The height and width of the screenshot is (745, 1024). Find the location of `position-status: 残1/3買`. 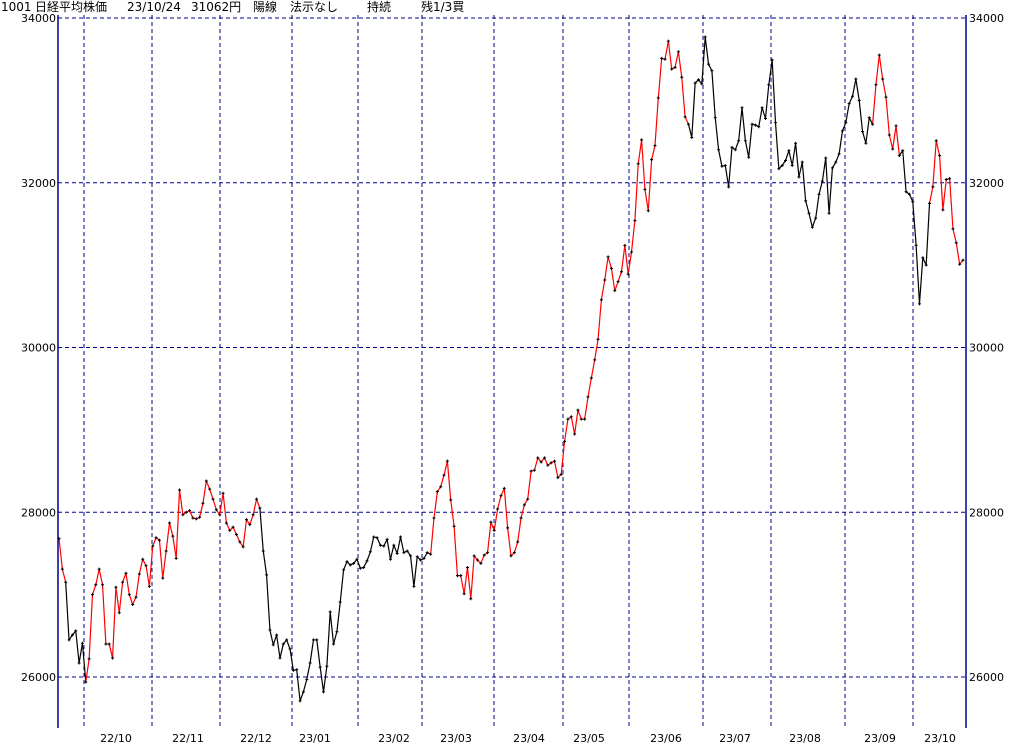

position-status: 残1/3買 is located at coordinates (443, 7).